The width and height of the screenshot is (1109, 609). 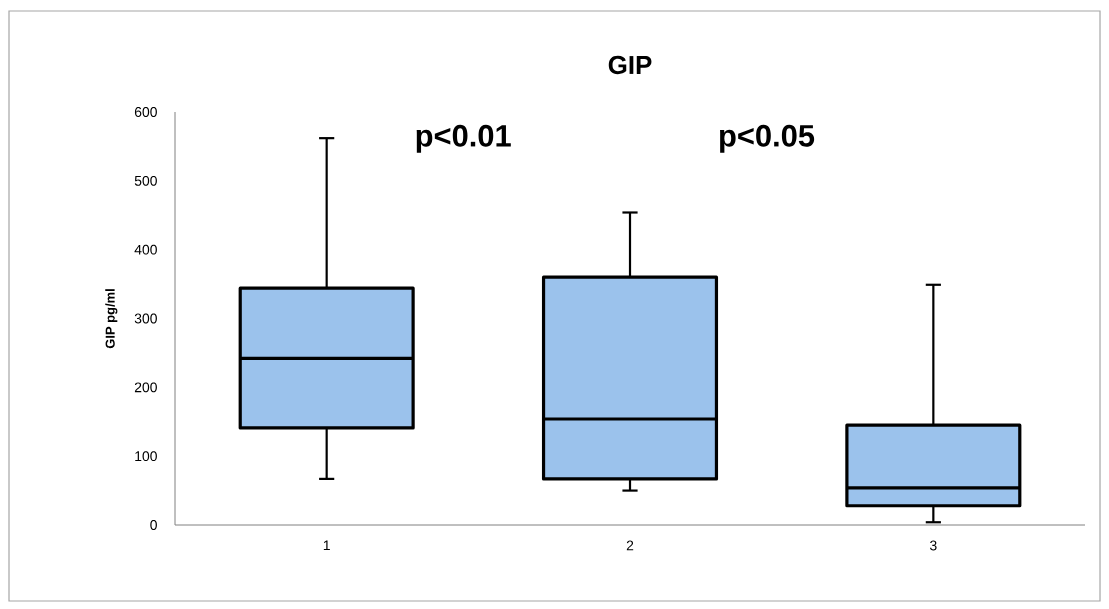 What do you see at coordinates (111, 319) in the screenshot?
I see `y-axis-title: GIP pg/ml` at bounding box center [111, 319].